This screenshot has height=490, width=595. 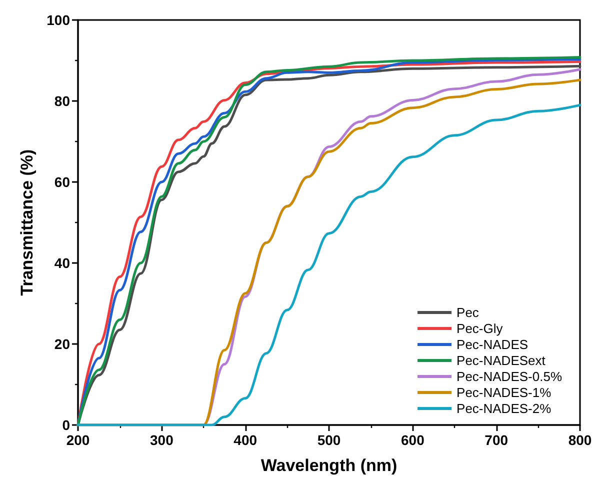 I want to click on x-tick-label: 500, so click(x=329, y=440).